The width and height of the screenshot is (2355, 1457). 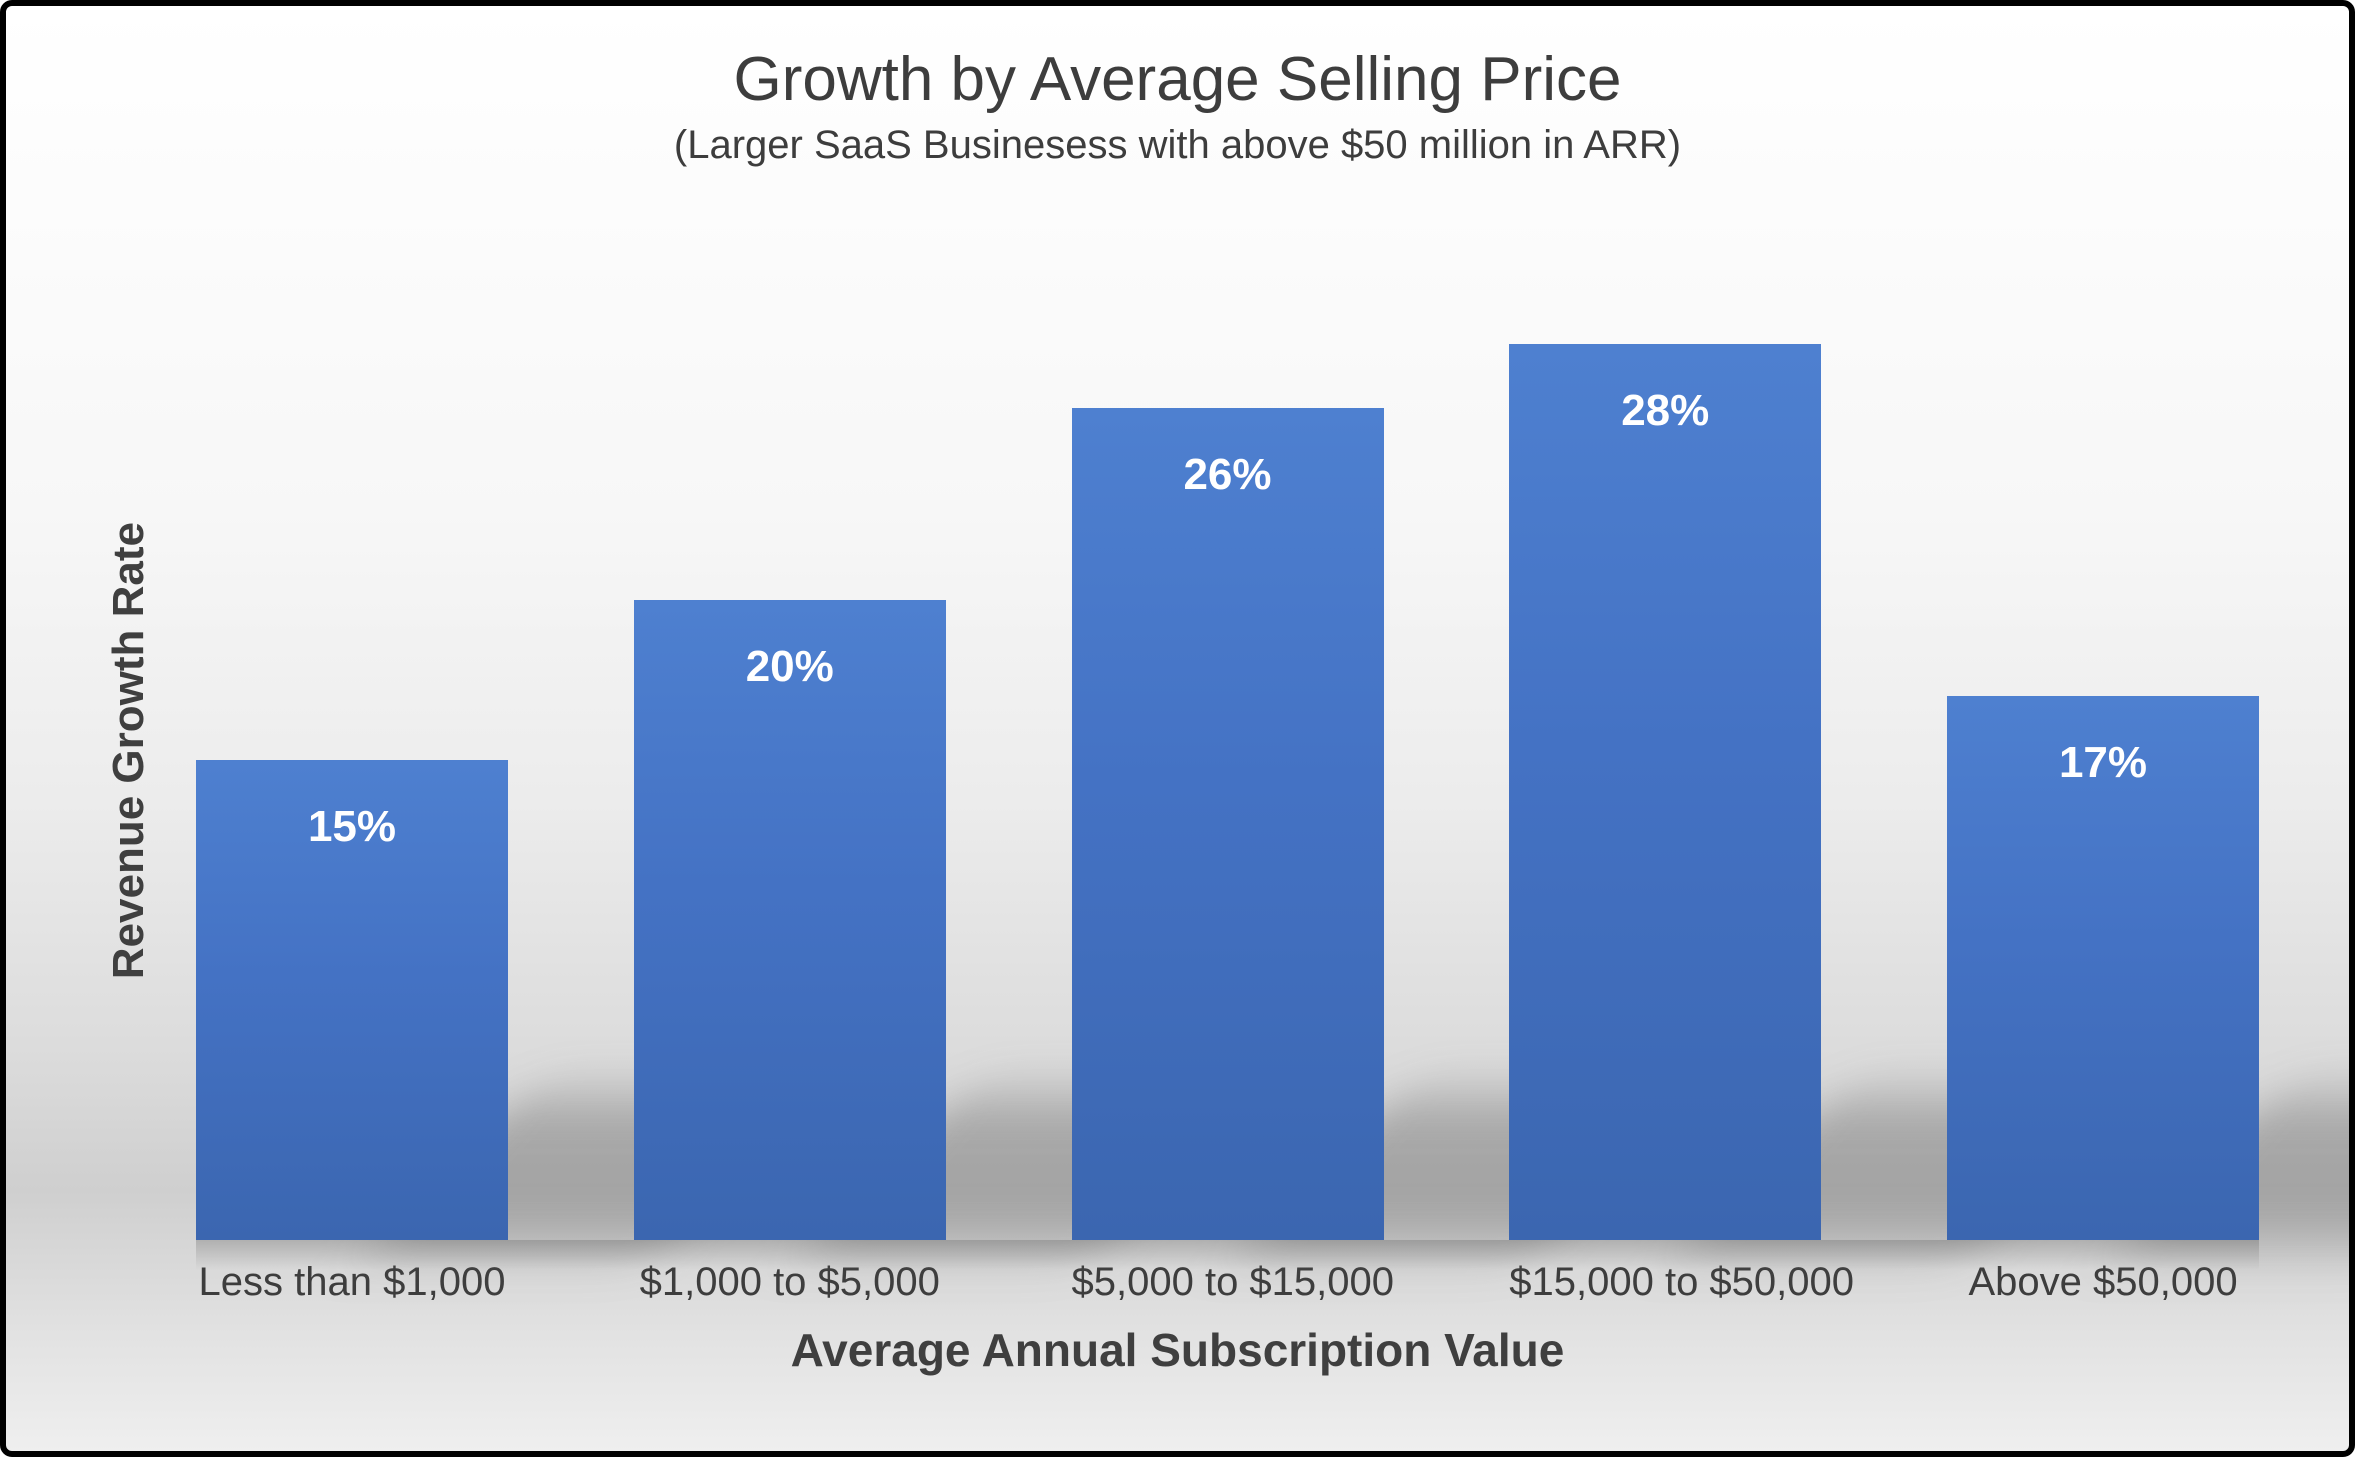 What do you see at coordinates (352, 827) in the screenshot?
I see `bar-value-label: 15%` at bounding box center [352, 827].